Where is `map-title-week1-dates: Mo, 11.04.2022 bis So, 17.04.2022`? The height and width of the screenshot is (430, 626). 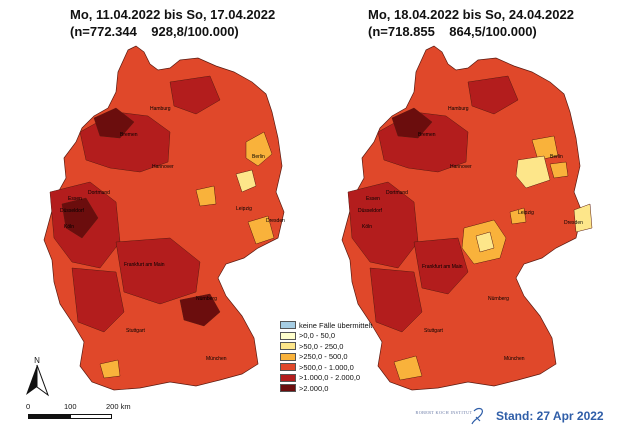 map-title-week1-dates: Mo, 11.04.2022 bis So, 17.04.2022 is located at coordinates (173, 14).